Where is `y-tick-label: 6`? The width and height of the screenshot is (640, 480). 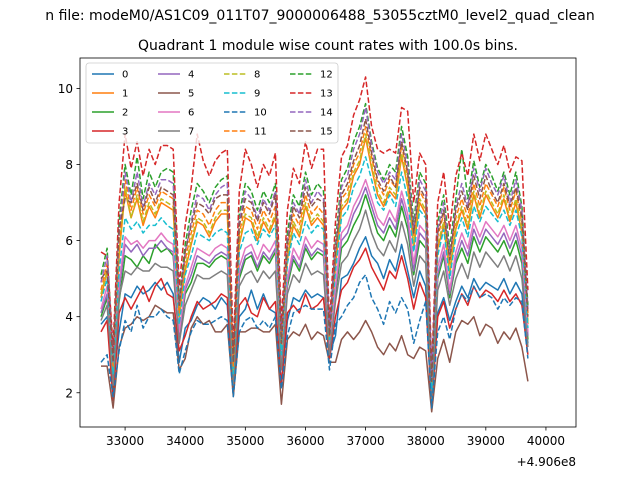
y-tick-label: 6 is located at coordinates (69, 241).